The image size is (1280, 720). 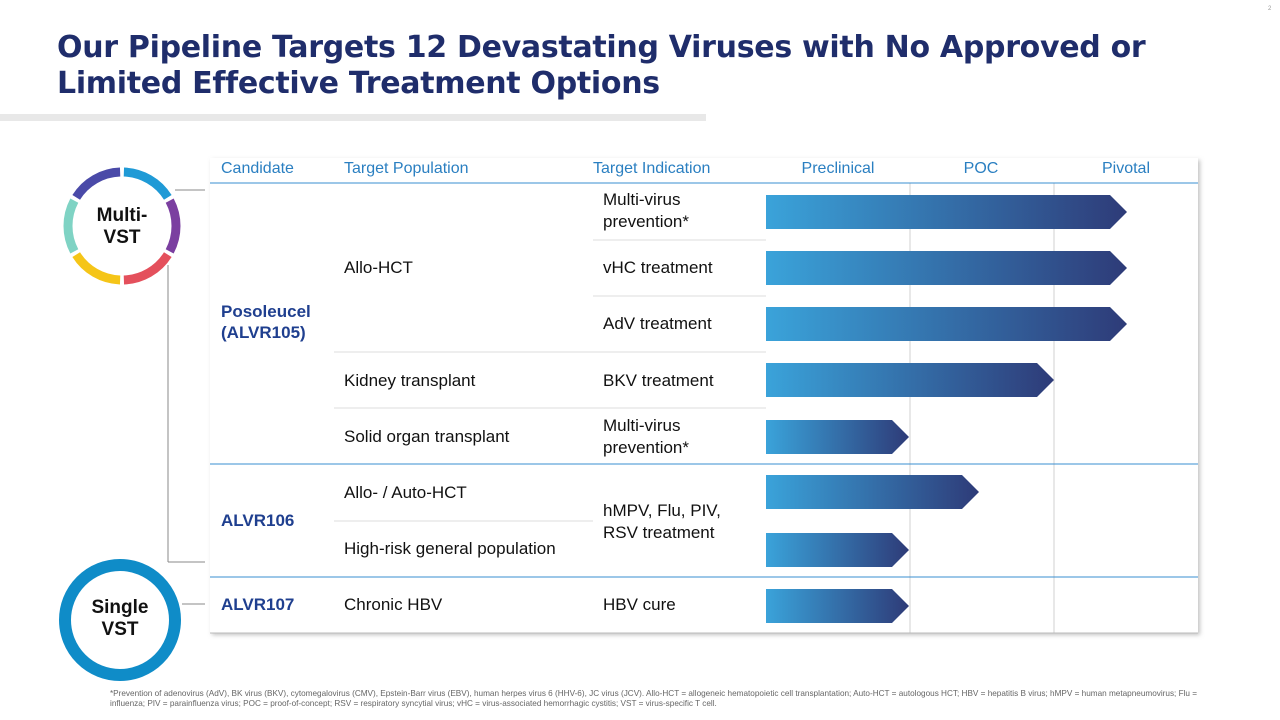 What do you see at coordinates (358, 83) in the screenshot?
I see `title: Limited Effective Treatment Options` at bounding box center [358, 83].